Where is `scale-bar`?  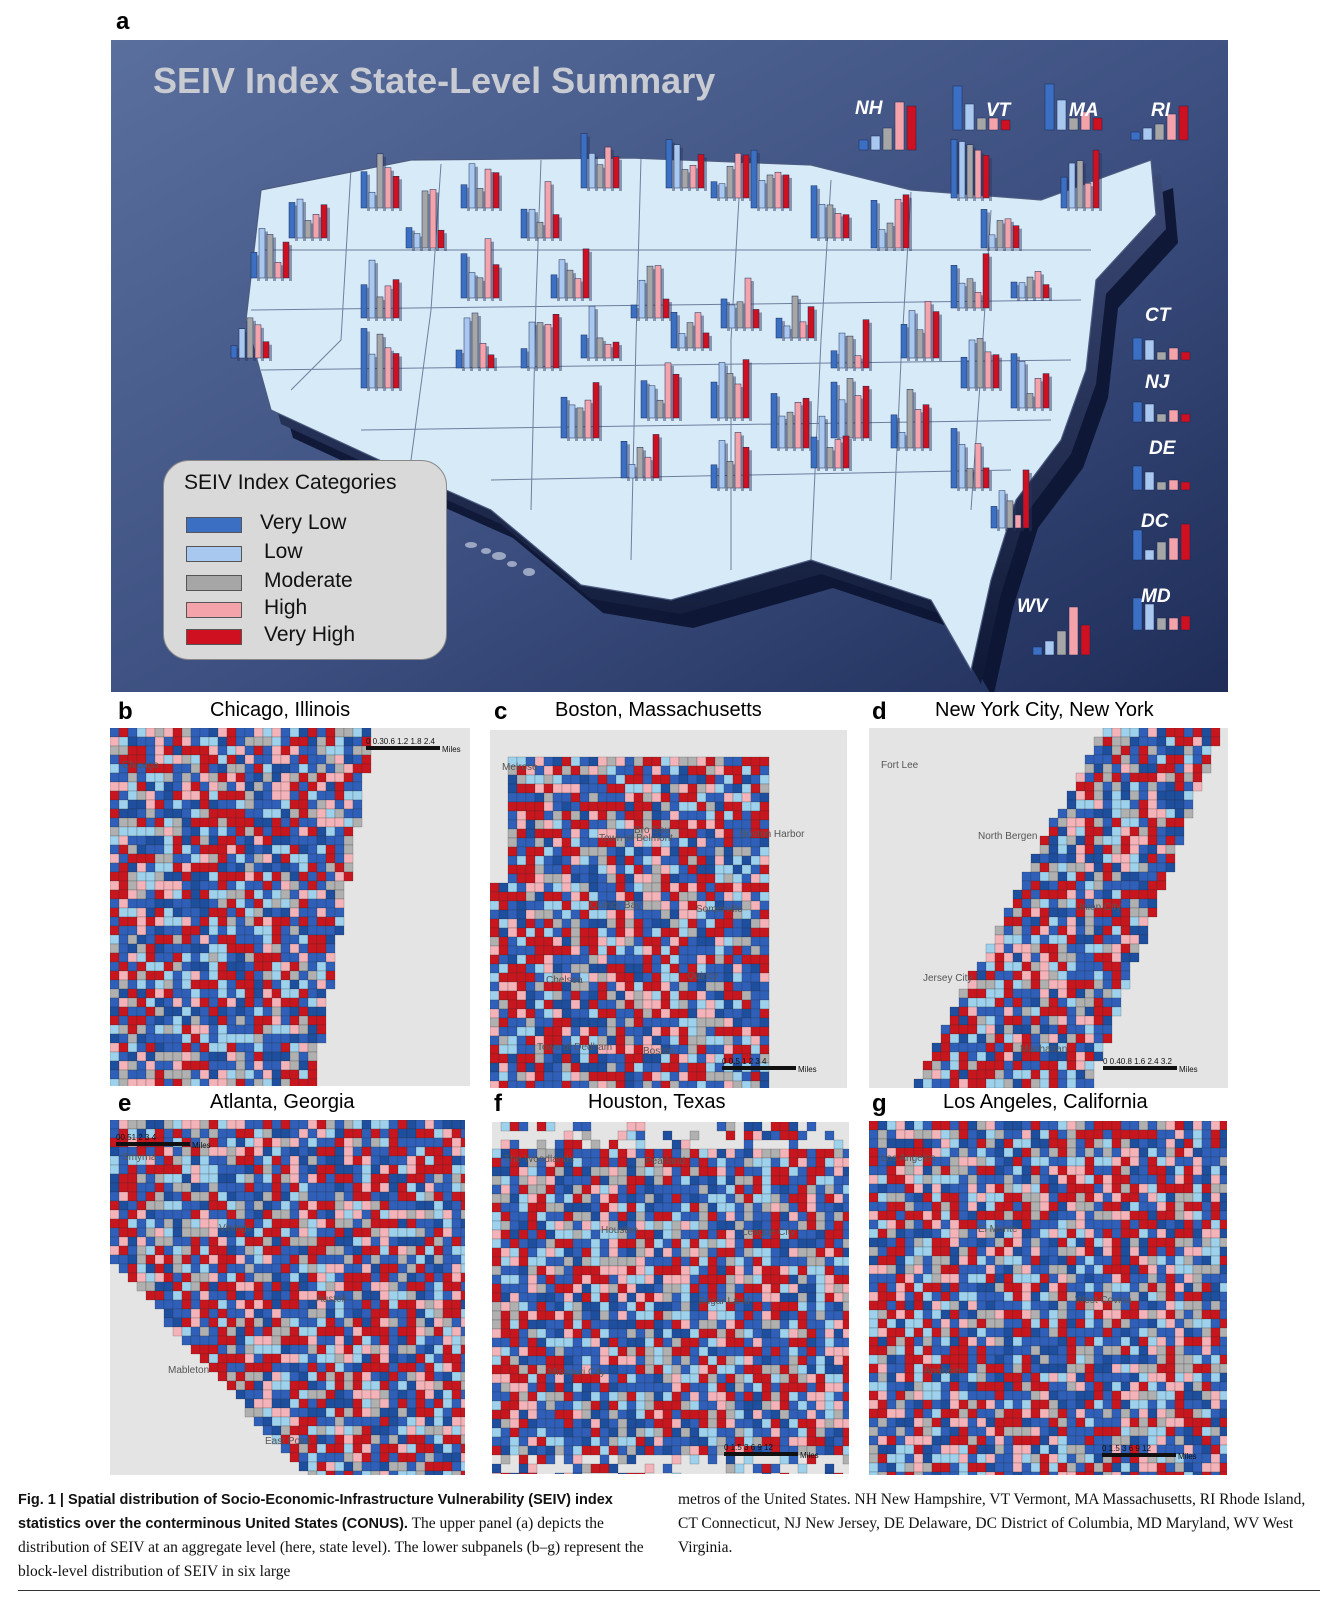 scale-bar is located at coordinates (403, 748).